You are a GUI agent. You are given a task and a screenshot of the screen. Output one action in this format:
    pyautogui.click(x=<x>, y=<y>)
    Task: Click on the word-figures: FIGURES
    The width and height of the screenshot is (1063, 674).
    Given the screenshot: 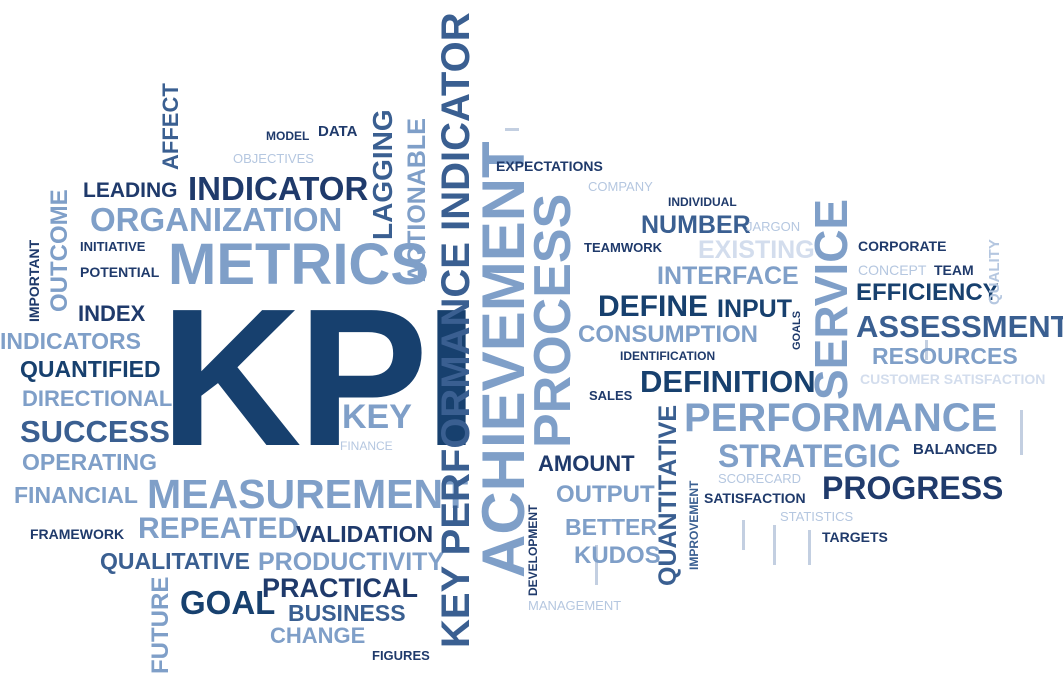 What is the action you would take?
    pyautogui.click(x=401, y=655)
    